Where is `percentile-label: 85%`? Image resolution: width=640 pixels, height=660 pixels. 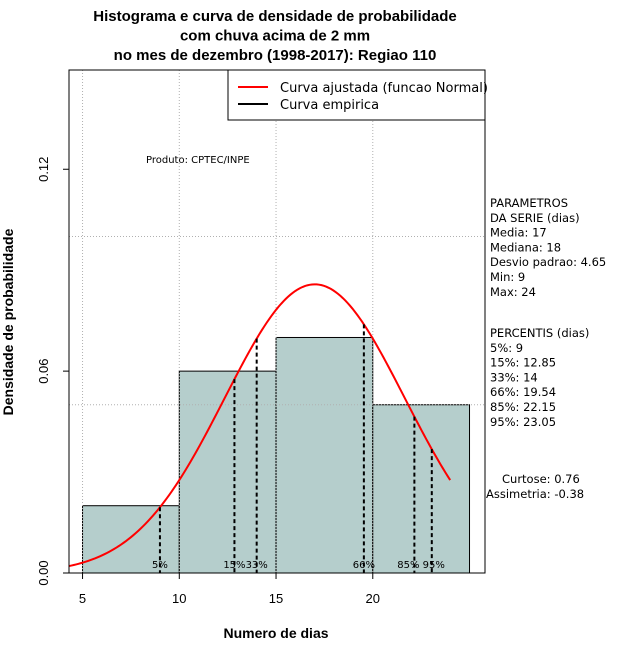
percentile-label: 85% is located at coordinates (408, 565).